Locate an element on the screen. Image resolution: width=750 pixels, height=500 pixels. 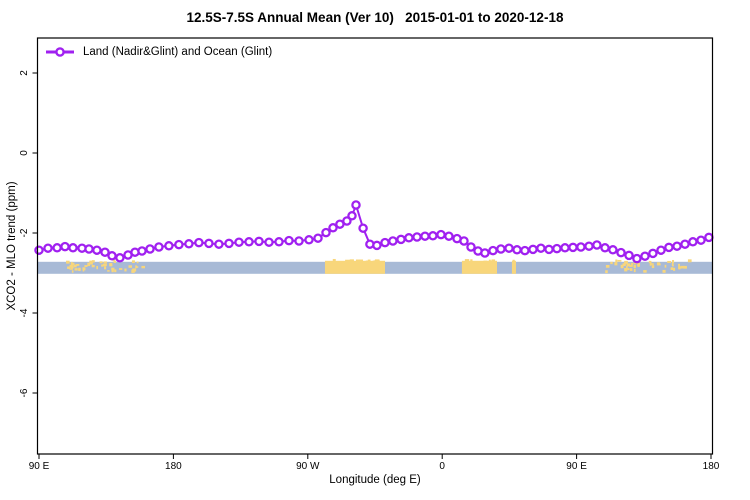
legend-marker-icon is located at coordinates (60, 52).